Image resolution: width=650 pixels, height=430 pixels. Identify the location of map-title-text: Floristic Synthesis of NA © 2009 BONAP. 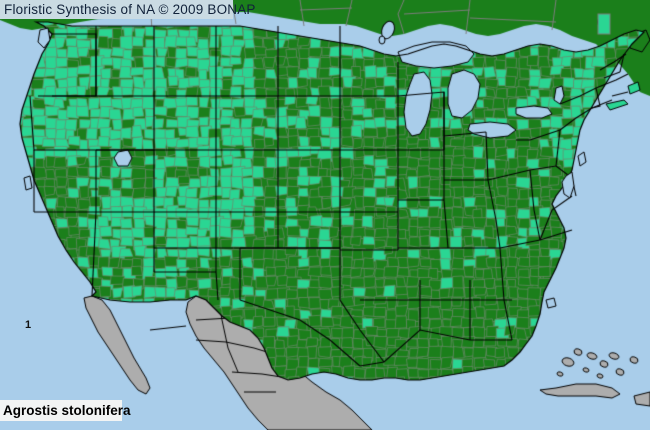
(130, 9).